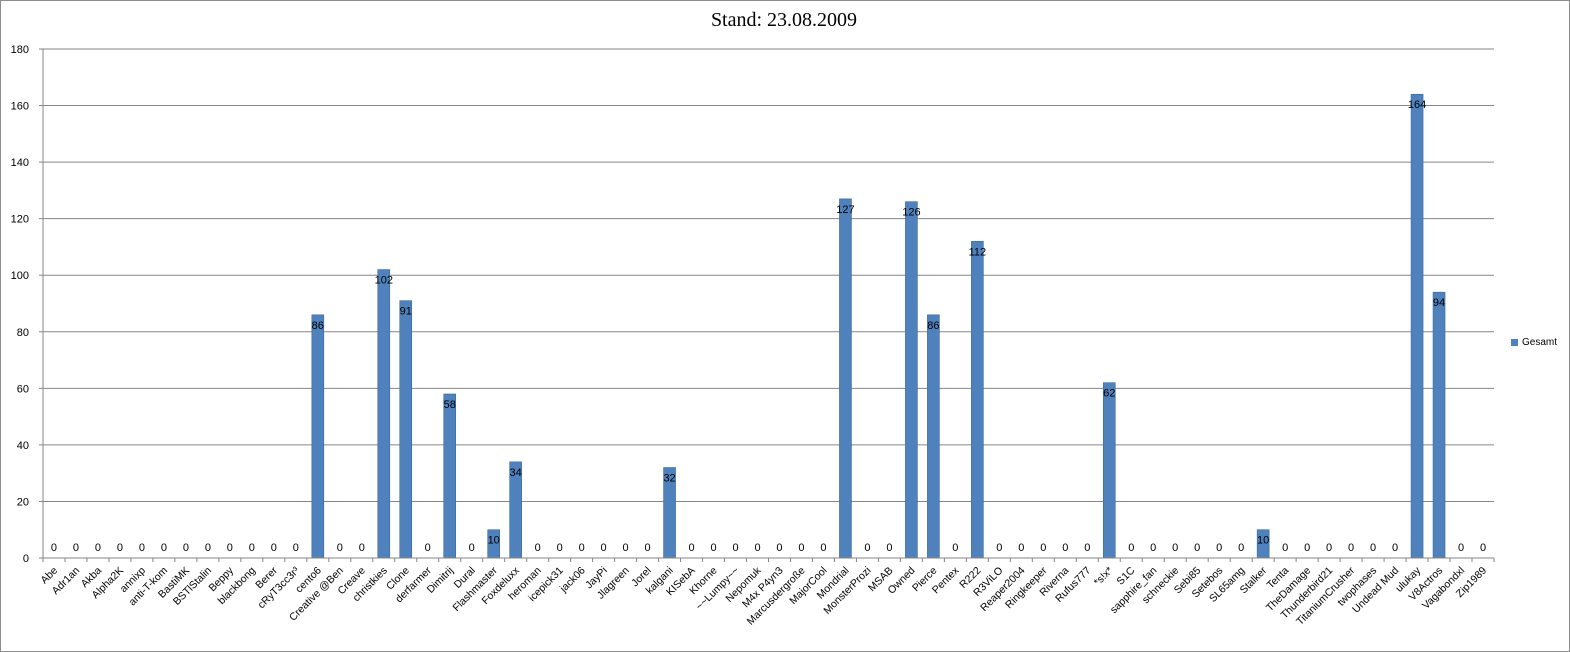 This screenshot has height=652, width=1570. What do you see at coordinates (1540, 342) in the screenshot?
I see `legend-label: Gesamt` at bounding box center [1540, 342].